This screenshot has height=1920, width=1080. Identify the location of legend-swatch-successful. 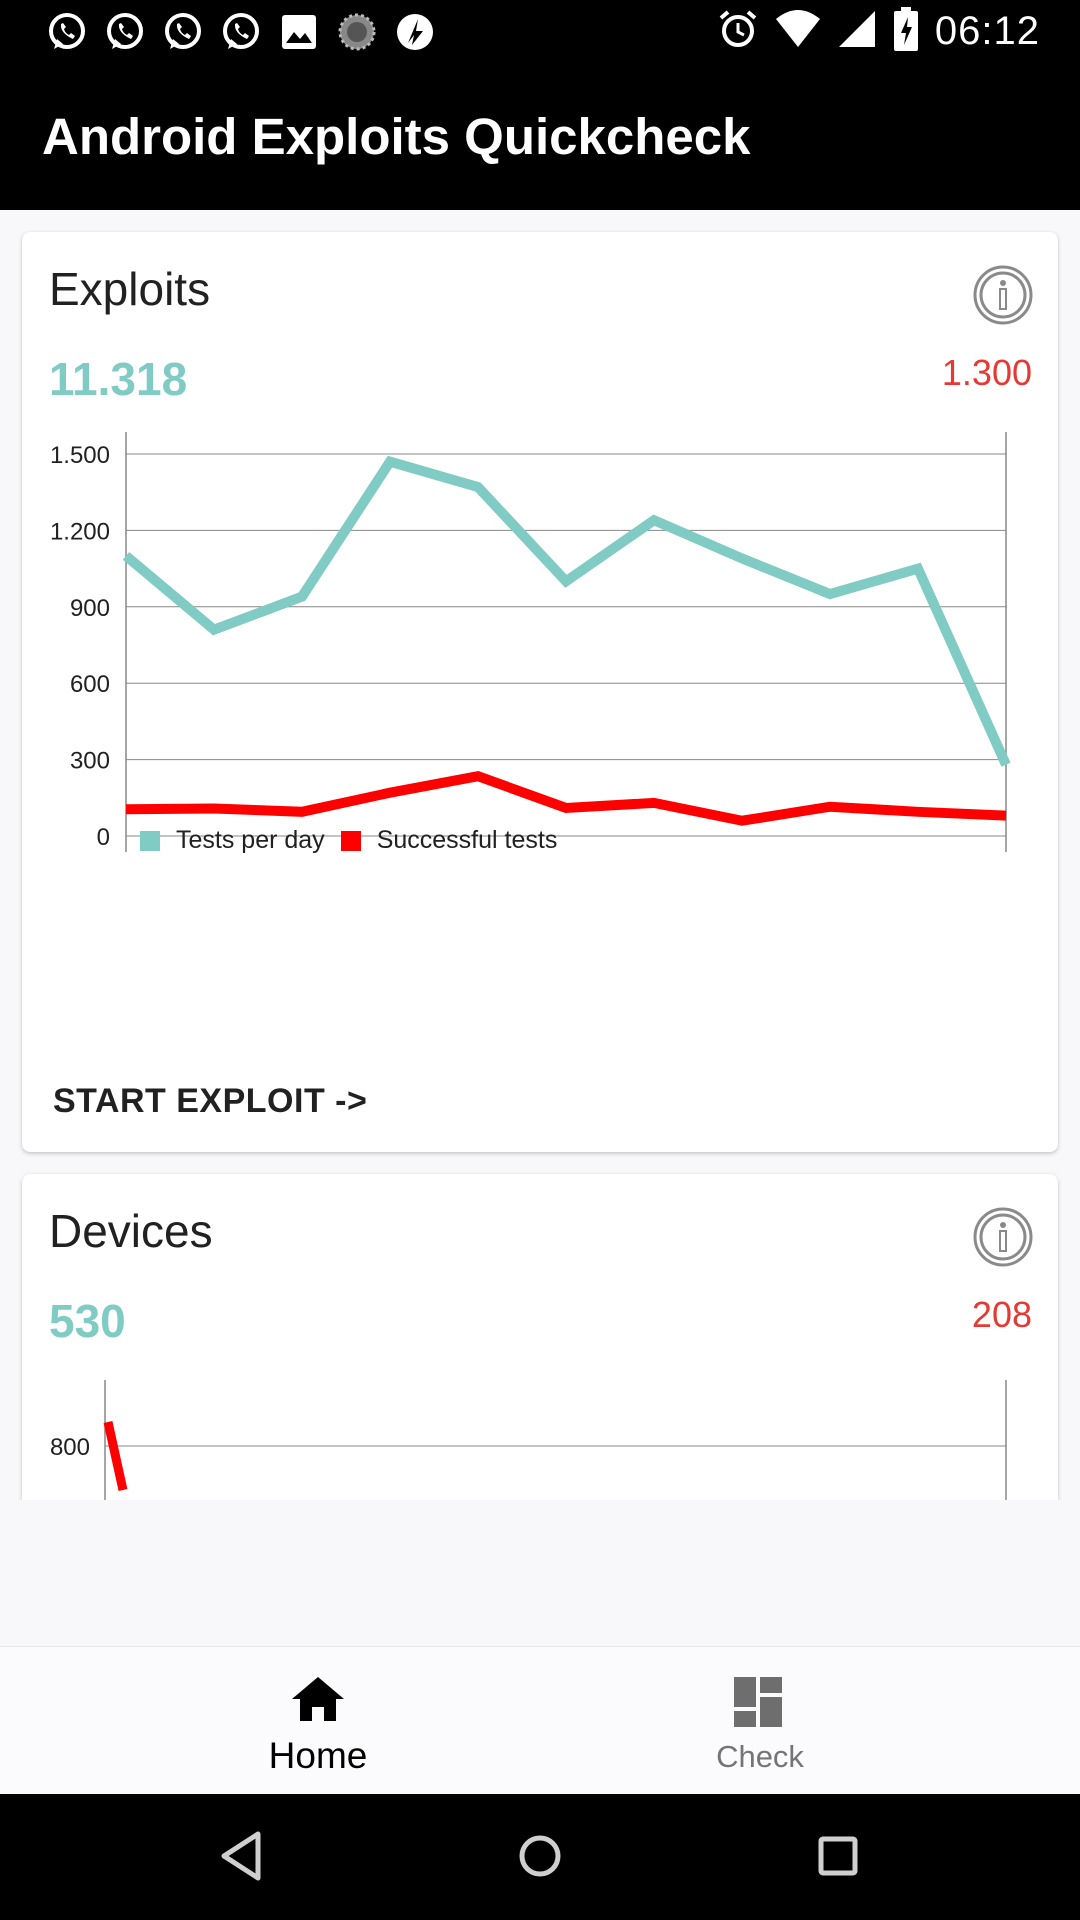
(350, 840).